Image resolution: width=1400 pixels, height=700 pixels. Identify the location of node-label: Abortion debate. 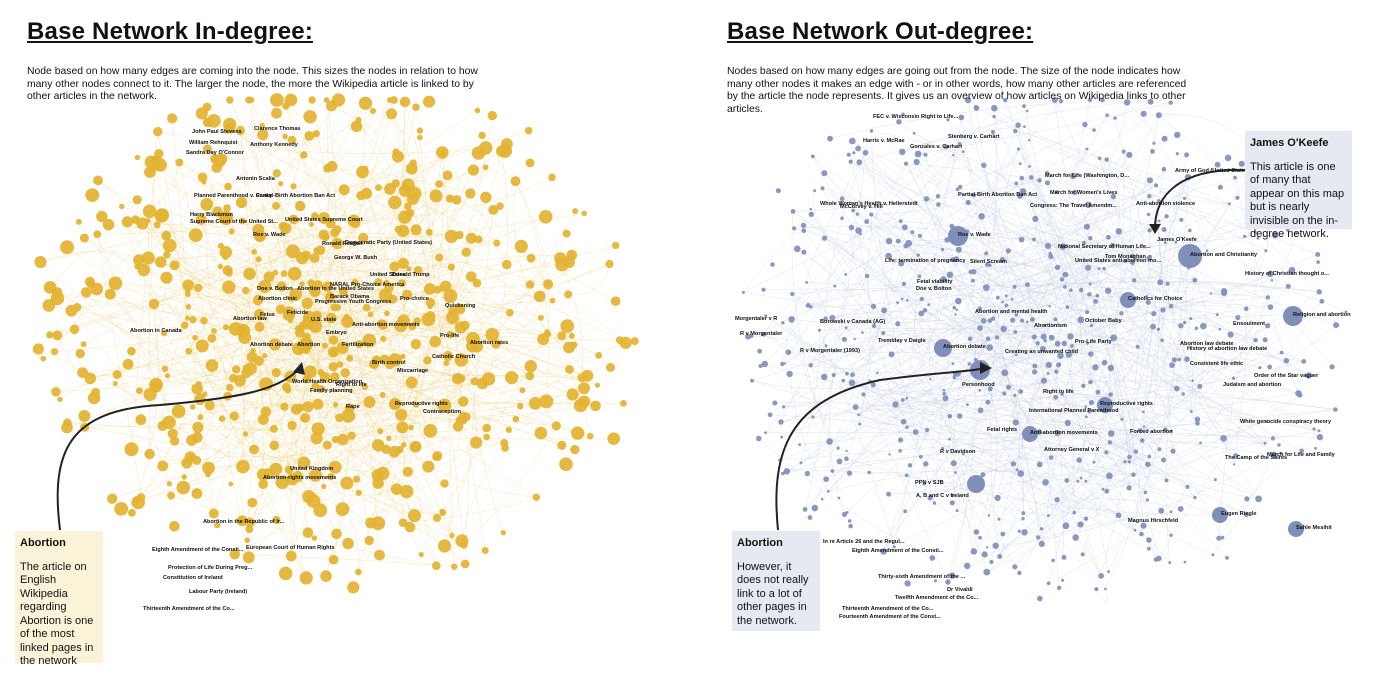
(964, 347).